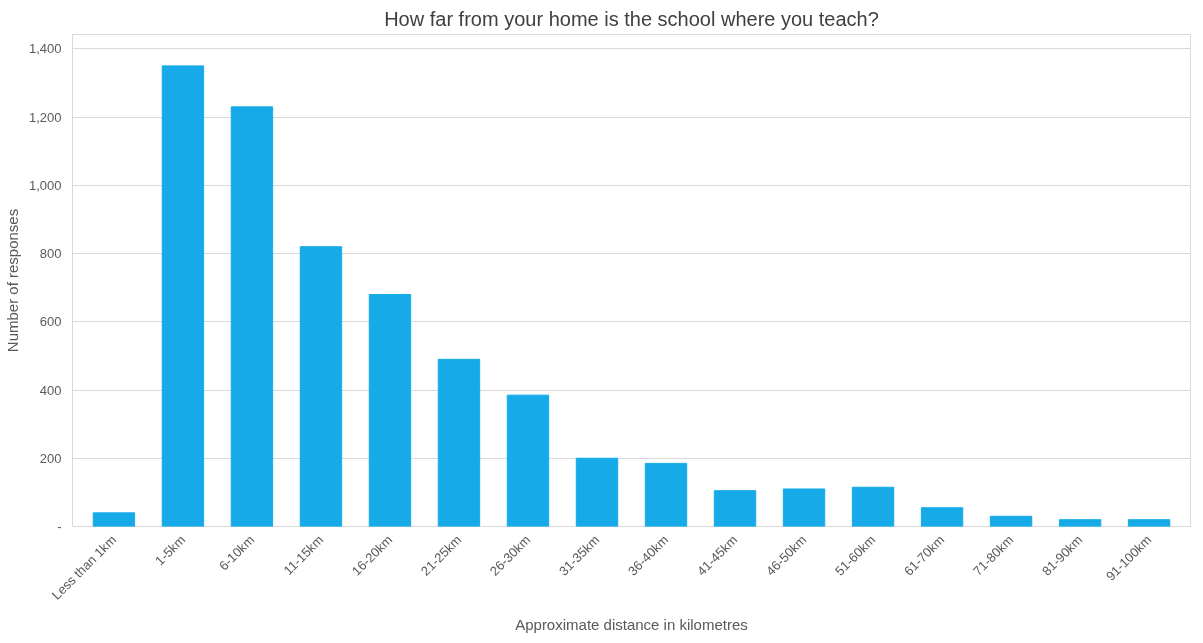 The width and height of the screenshot is (1203, 643). I want to click on y-tick-label: 400, so click(50, 390).